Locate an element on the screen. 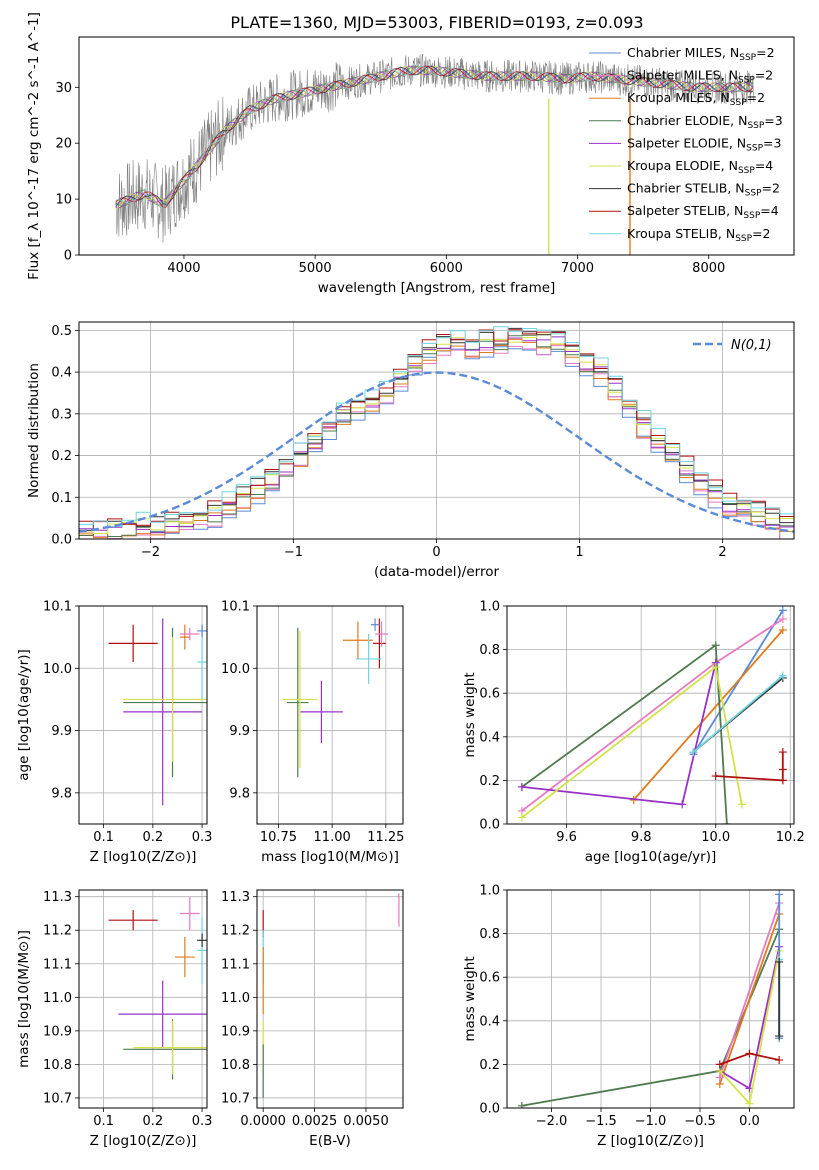  x-tick-label: 0.3 is located at coordinates (202, 837).